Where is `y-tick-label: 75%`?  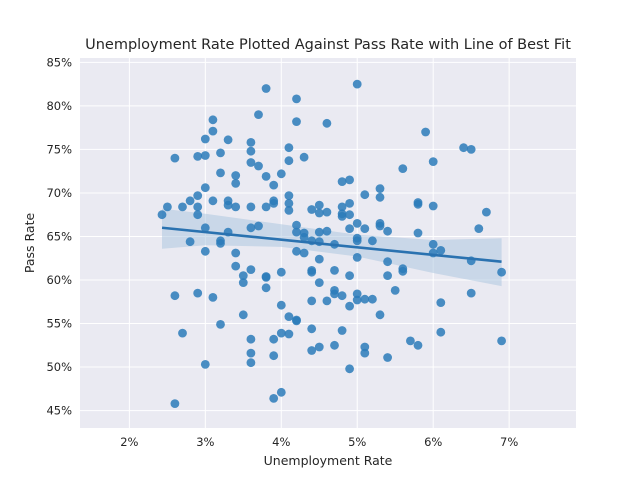 y-tick-label: 75% is located at coordinates (59, 149).